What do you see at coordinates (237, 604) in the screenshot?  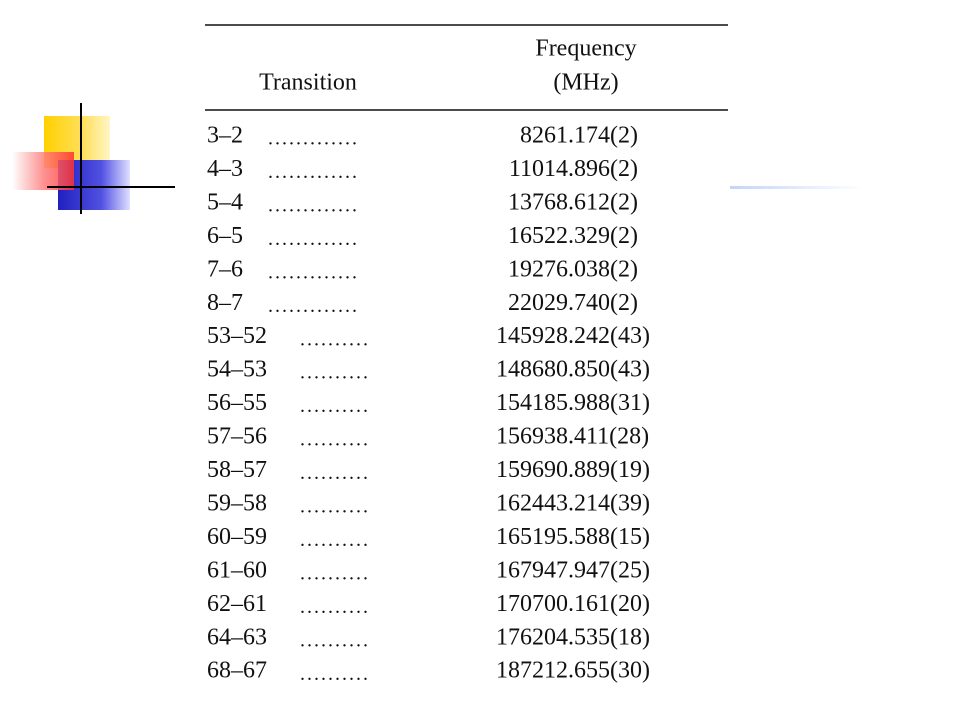 I see `transition: 62–61` at bounding box center [237, 604].